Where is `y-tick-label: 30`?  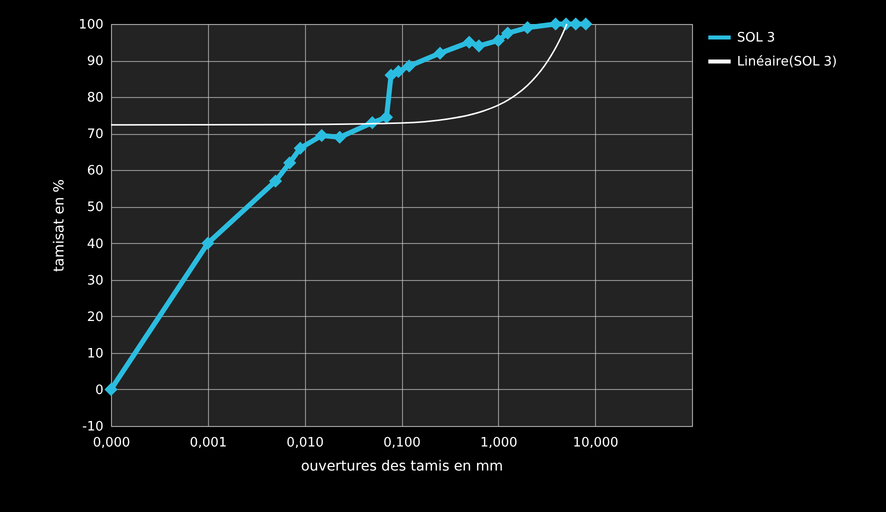
y-tick-label: 30 is located at coordinates (95, 280).